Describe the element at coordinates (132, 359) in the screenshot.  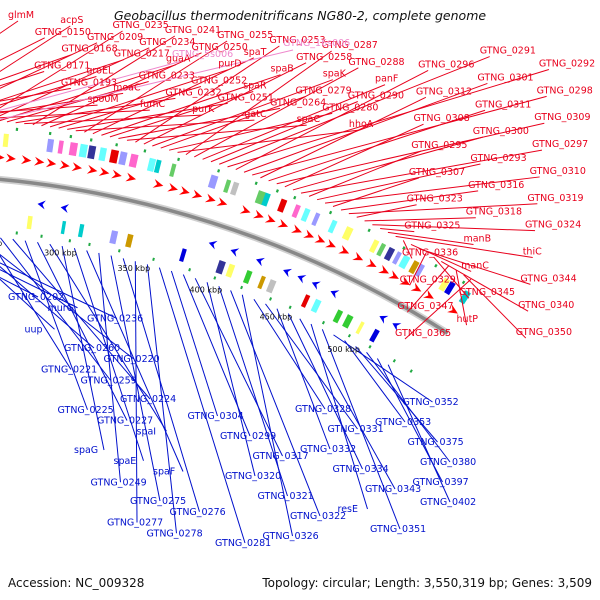
I see `reverse-gene-label: GTNG_0220` at that location.